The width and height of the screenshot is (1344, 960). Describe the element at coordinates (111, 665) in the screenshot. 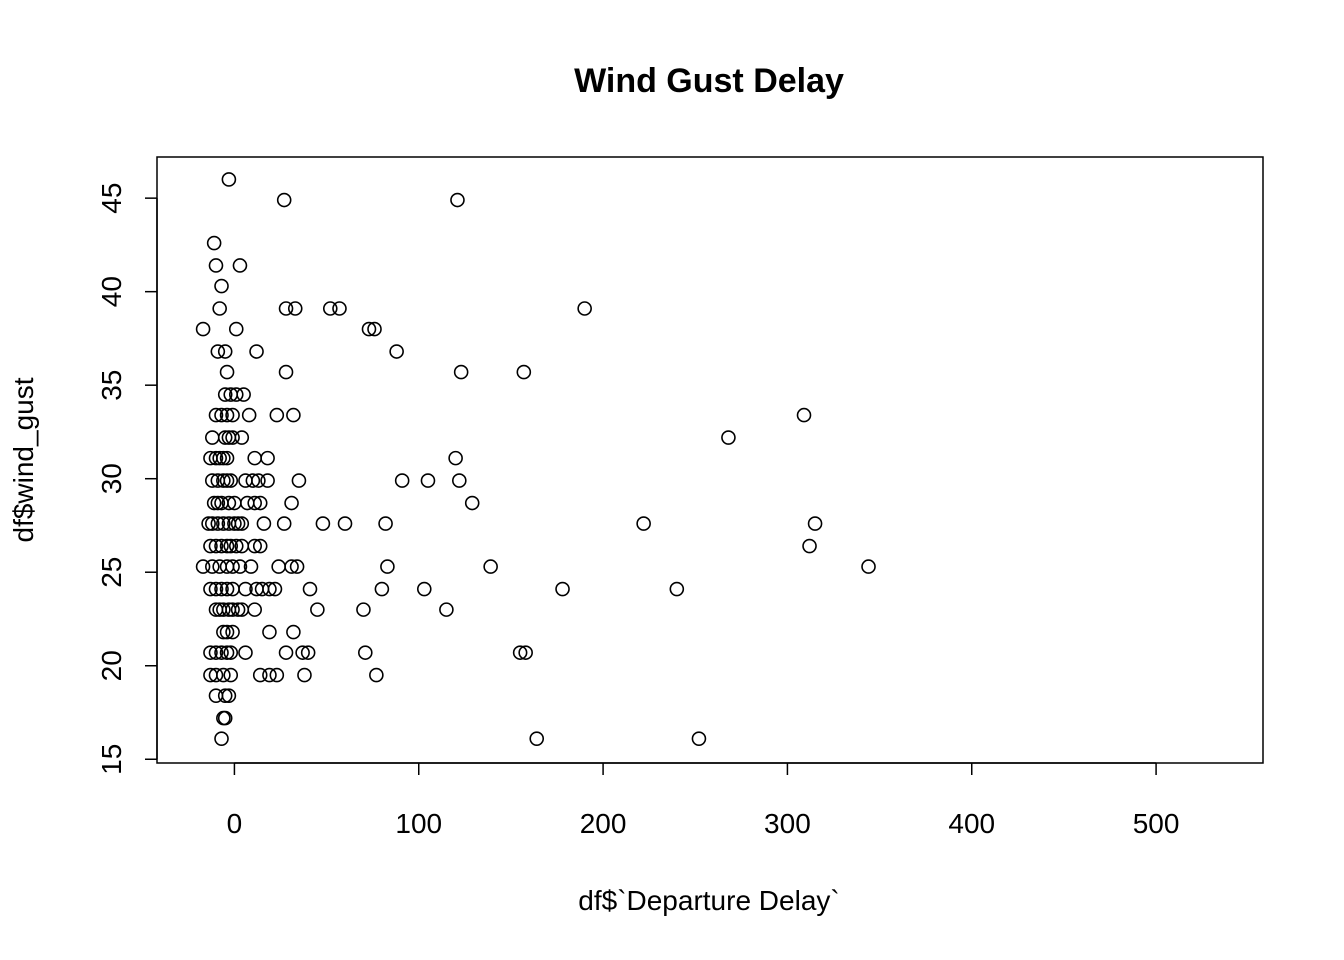

I see `y-tick-label: 20` at that location.